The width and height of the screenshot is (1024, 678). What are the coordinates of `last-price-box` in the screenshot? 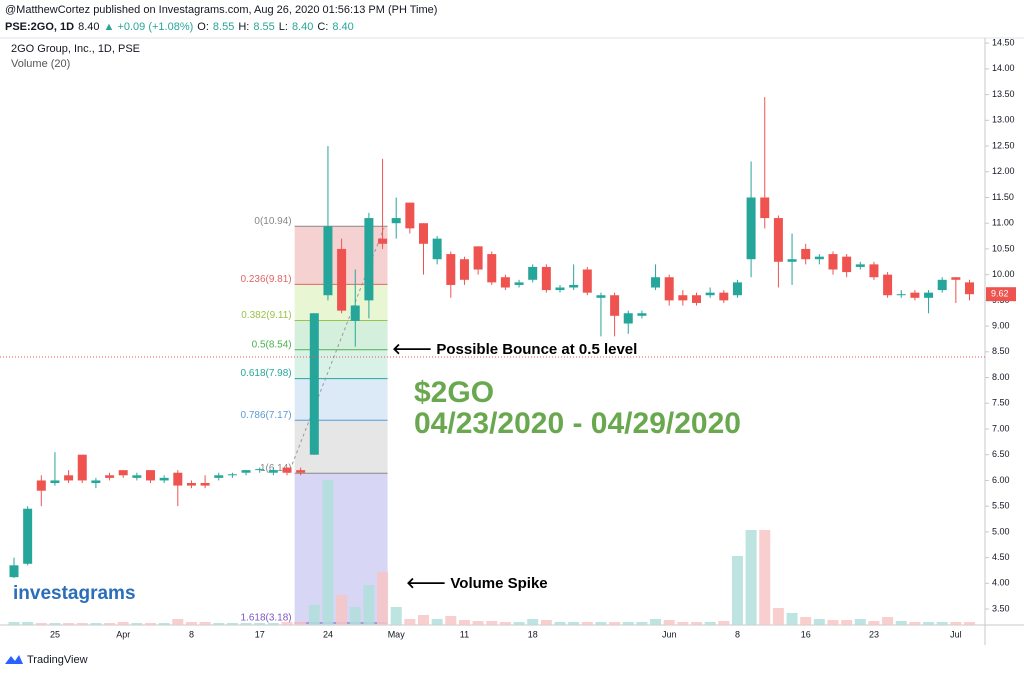 It's located at (1001, 294).